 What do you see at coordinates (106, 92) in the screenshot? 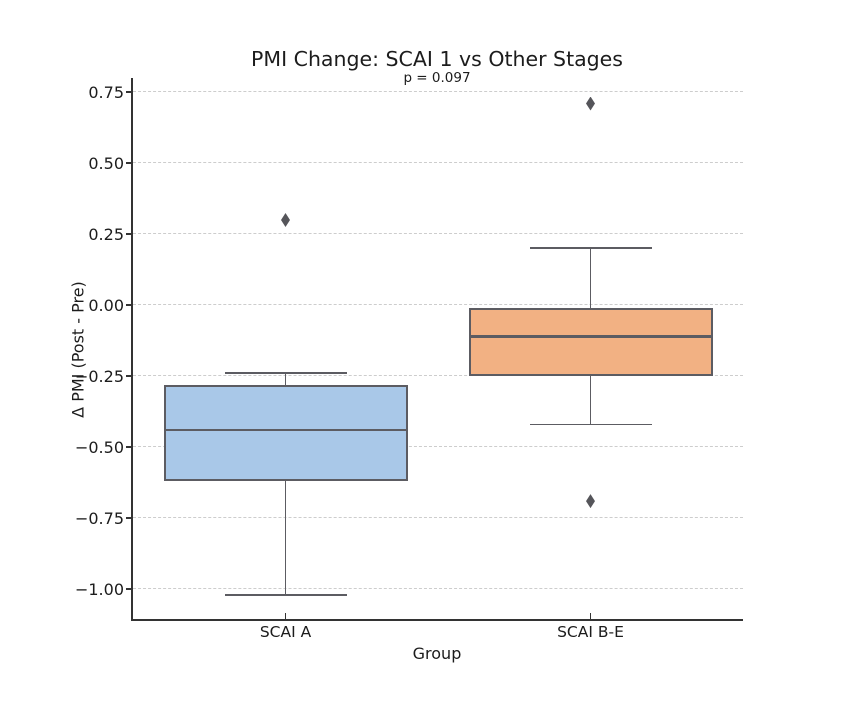
I see `y-tick-label: 0.75` at bounding box center [106, 92].